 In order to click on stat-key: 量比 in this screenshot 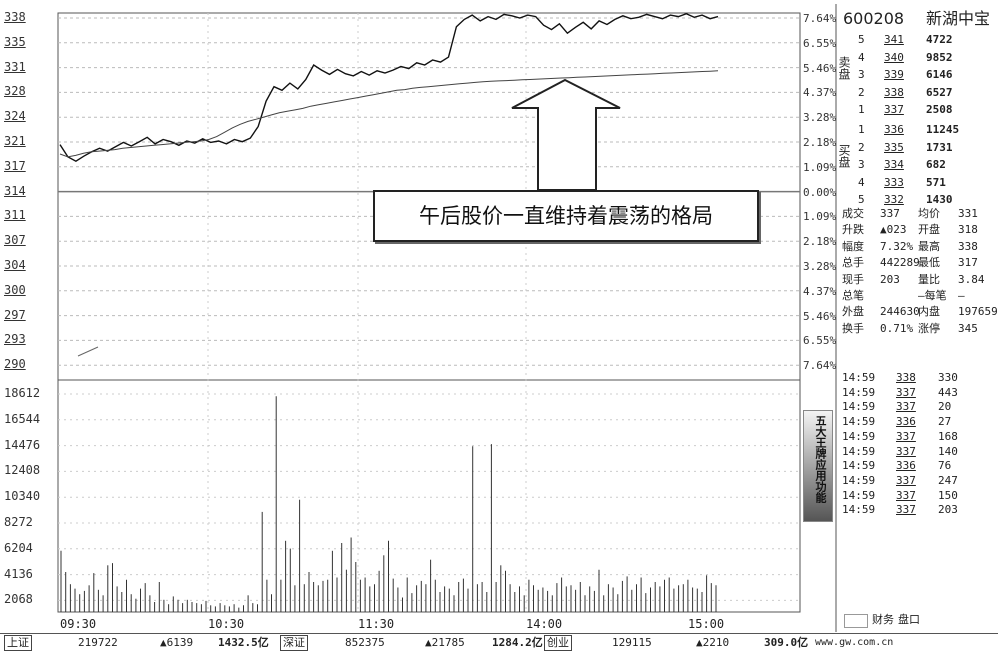, I will do `click(929, 279)`.